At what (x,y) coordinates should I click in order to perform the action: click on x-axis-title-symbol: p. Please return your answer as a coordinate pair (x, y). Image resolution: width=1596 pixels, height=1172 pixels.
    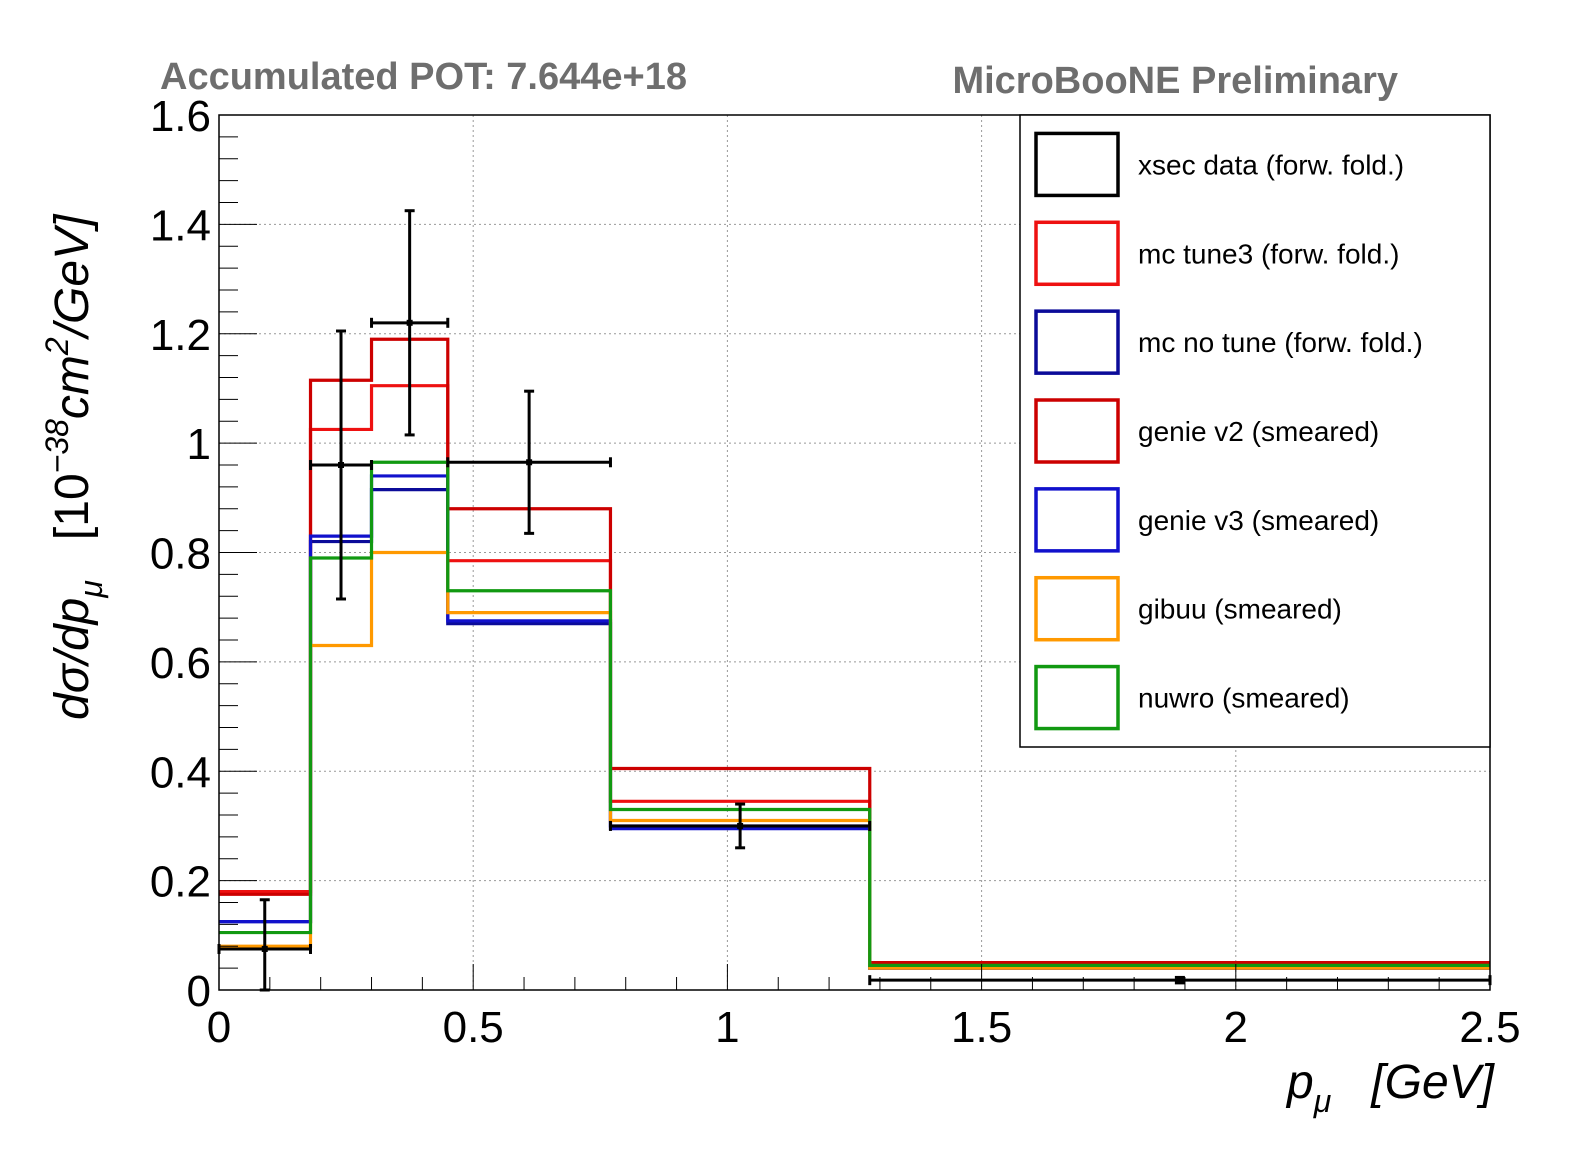
    Looking at the image, I should click on (1299, 1082).